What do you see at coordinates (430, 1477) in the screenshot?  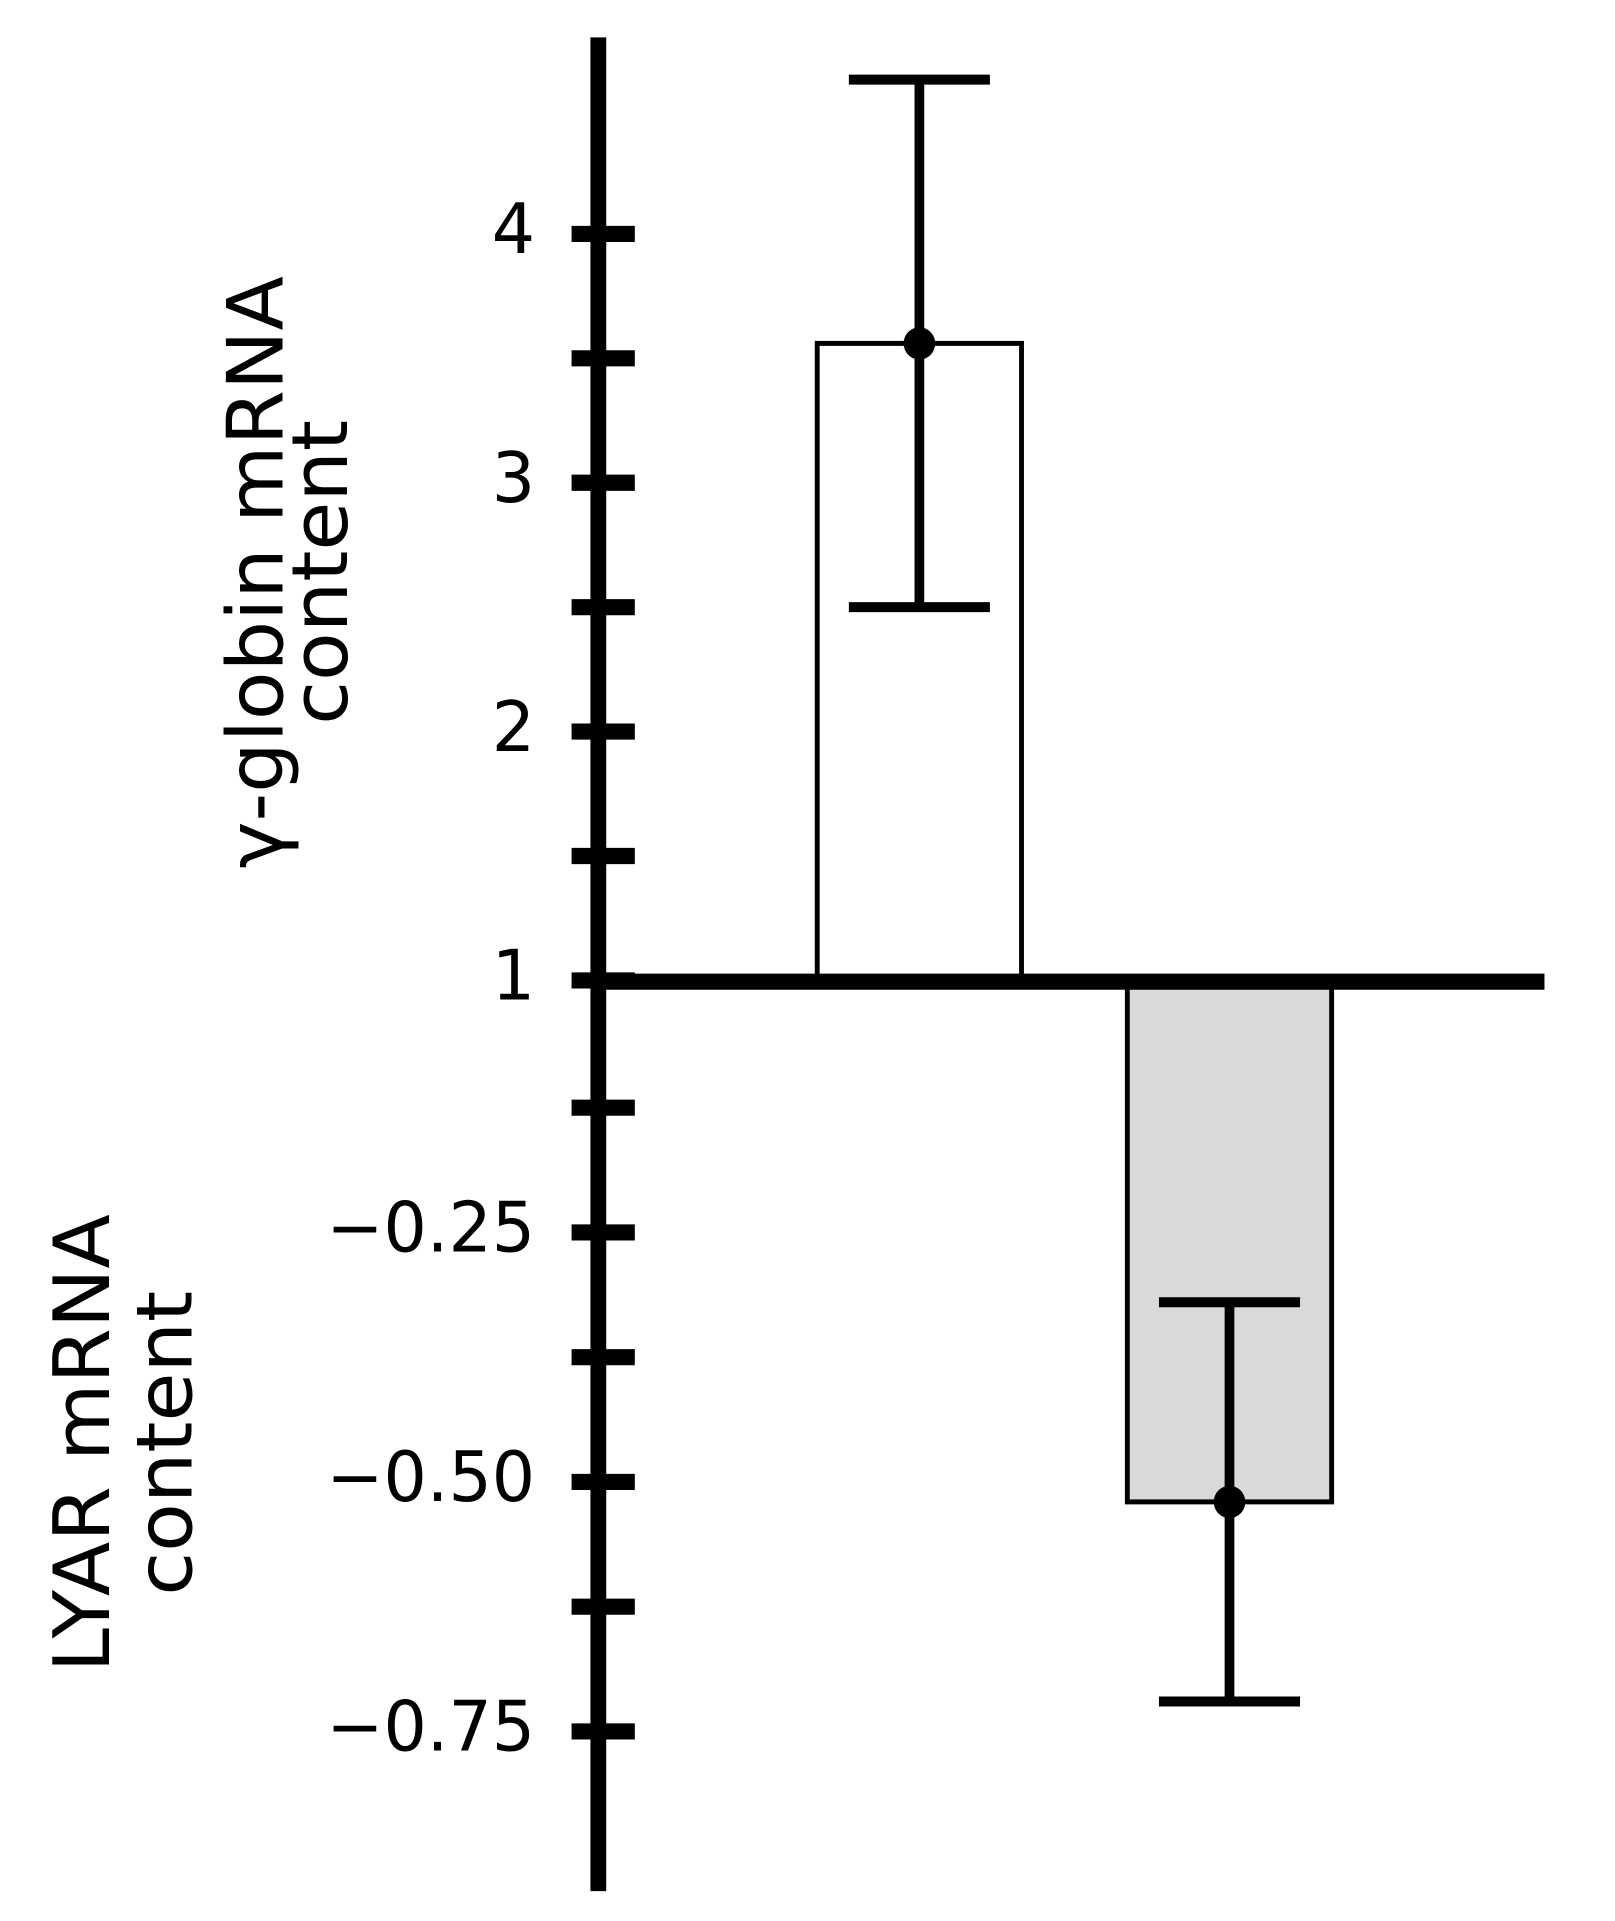 I see `y-tick-label: −0.50` at bounding box center [430, 1477].